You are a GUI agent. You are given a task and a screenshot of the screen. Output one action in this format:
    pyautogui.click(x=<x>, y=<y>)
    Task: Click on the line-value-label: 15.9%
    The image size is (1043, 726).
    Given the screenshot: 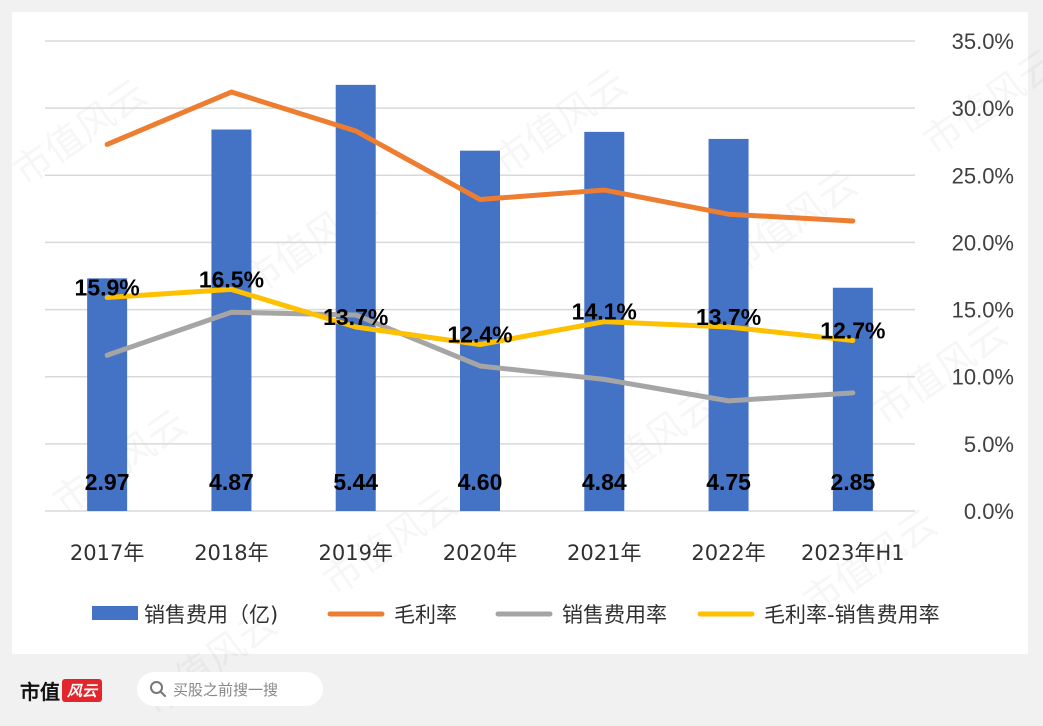 What is the action you would take?
    pyautogui.click(x=107, y=287)
    